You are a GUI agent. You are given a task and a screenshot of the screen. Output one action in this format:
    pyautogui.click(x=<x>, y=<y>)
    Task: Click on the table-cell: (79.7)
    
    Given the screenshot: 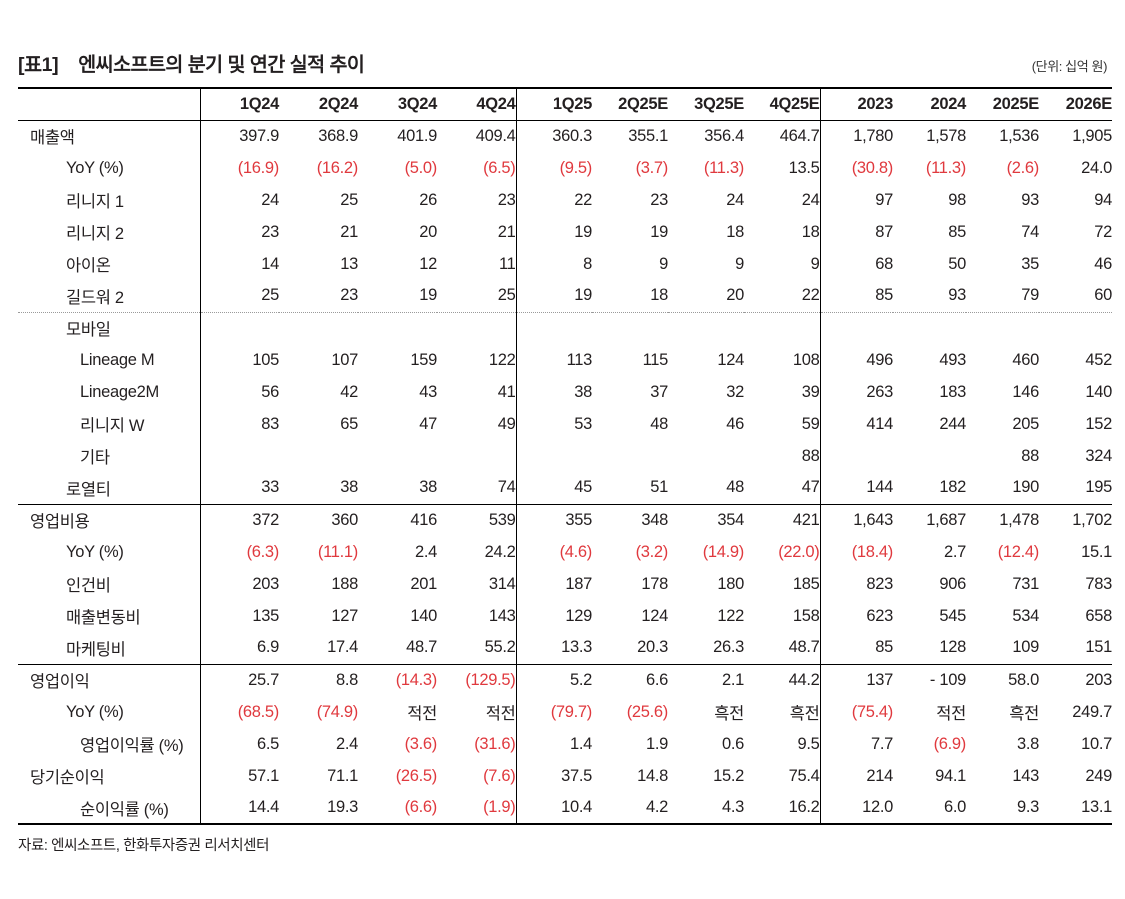 What is the action you would take?
    pyautogui.click(x=553, y=712)
    